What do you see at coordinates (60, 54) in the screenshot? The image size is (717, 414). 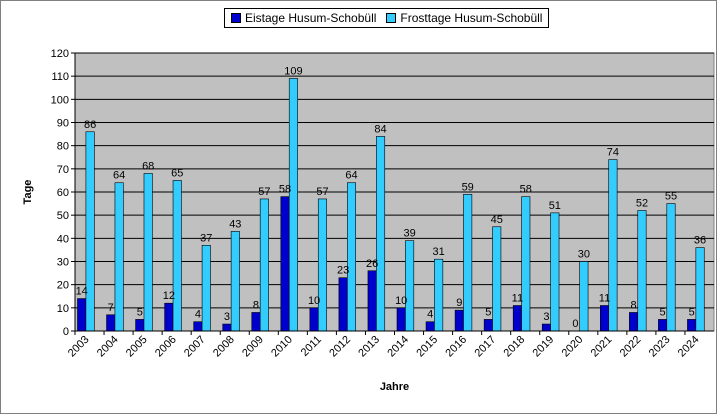 I see `y-tick-label: 120` at bounding box center [60, 54].